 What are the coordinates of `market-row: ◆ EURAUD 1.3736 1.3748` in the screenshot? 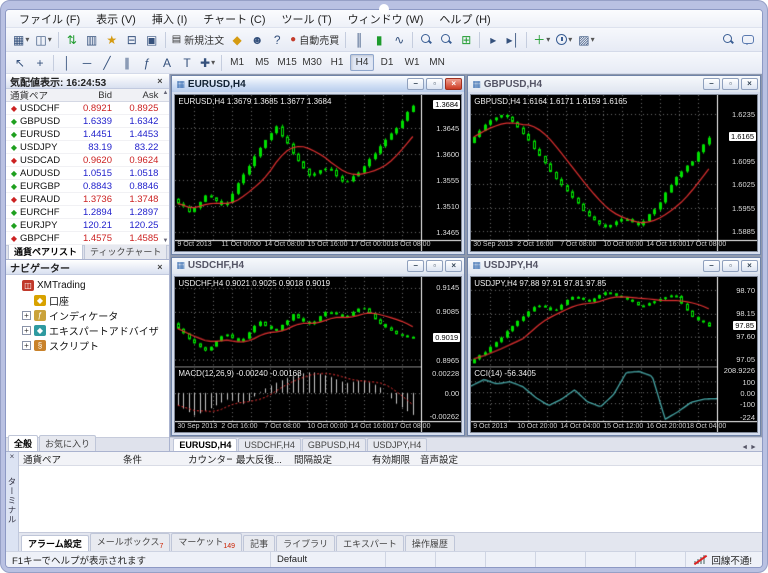 It's located at (88, 199).